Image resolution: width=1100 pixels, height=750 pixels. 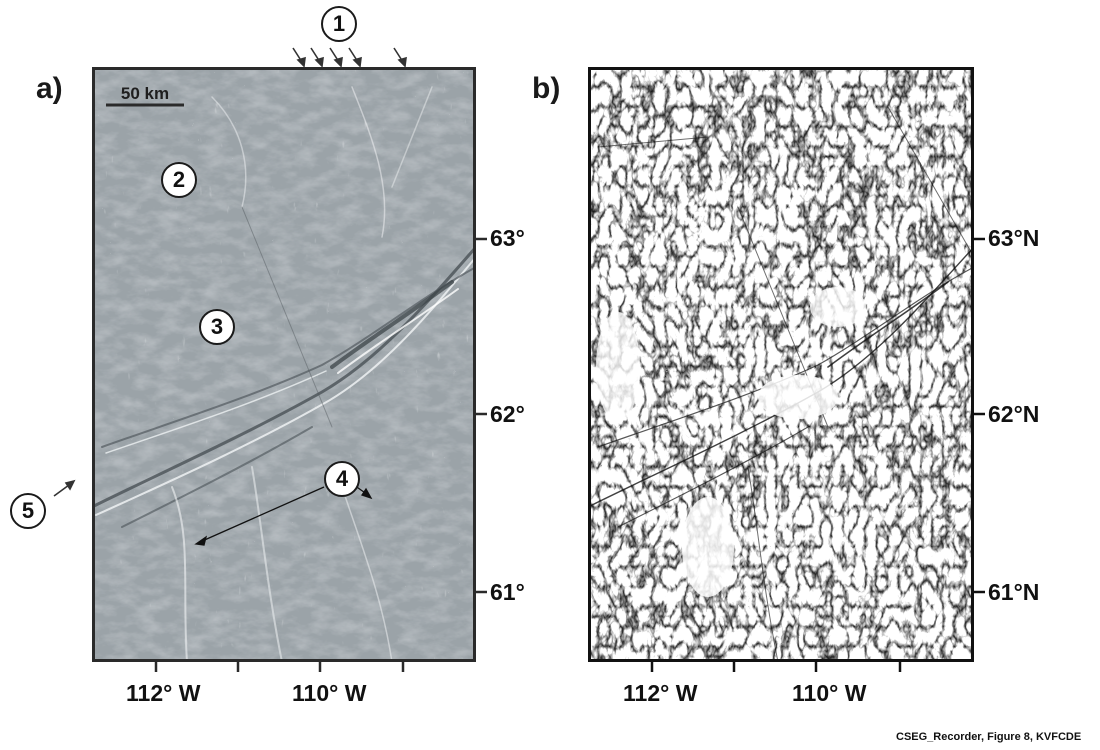 What do you see at coordinates (1014, 592) in the screenshot?
I see `panel-b-lat-label-61n: 61°N` at bounding box center [1014, 592].